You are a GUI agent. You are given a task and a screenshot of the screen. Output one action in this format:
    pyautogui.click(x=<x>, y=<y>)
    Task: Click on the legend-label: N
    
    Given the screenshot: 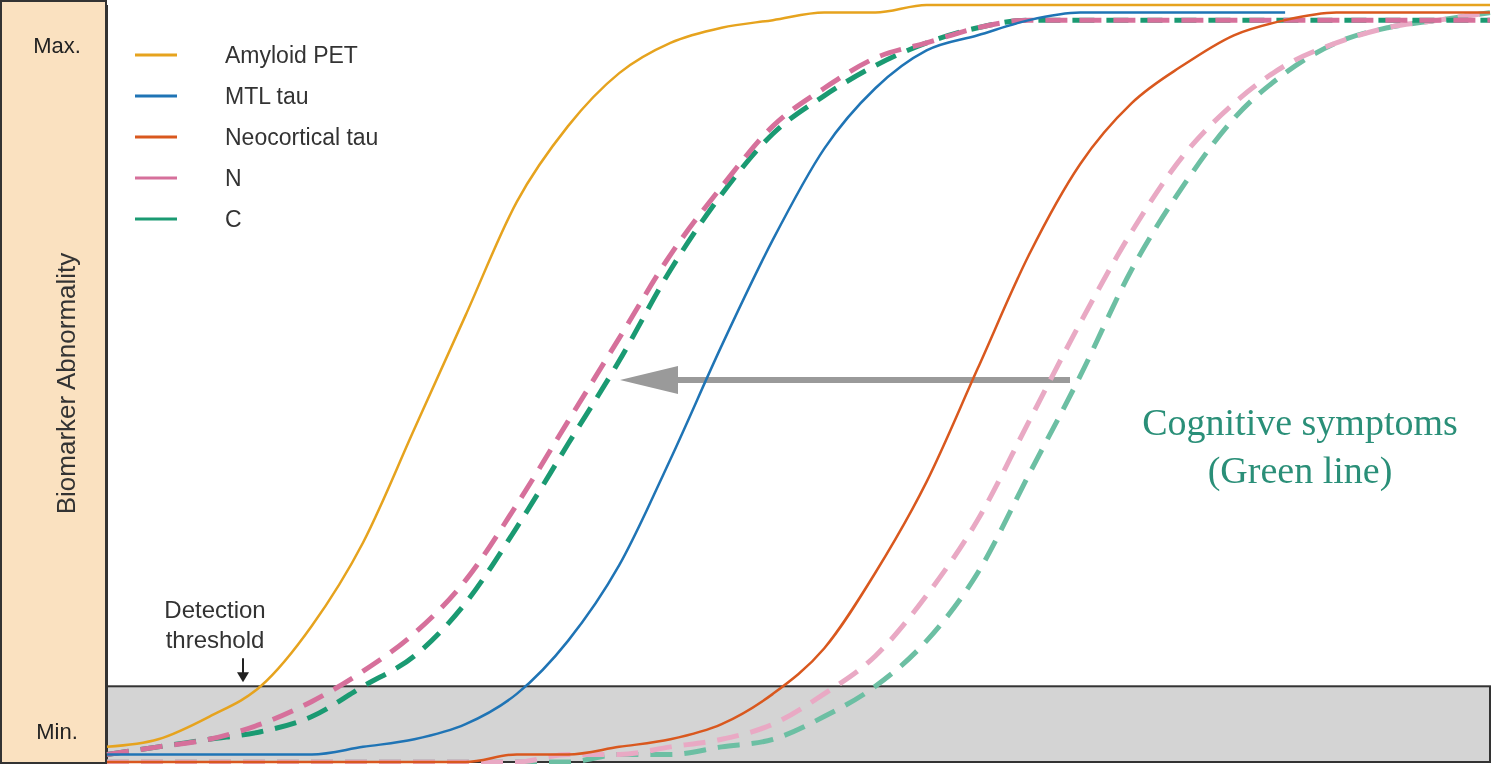 What is the action you would take?
    pyautogui.click(x=233, y=178)
    